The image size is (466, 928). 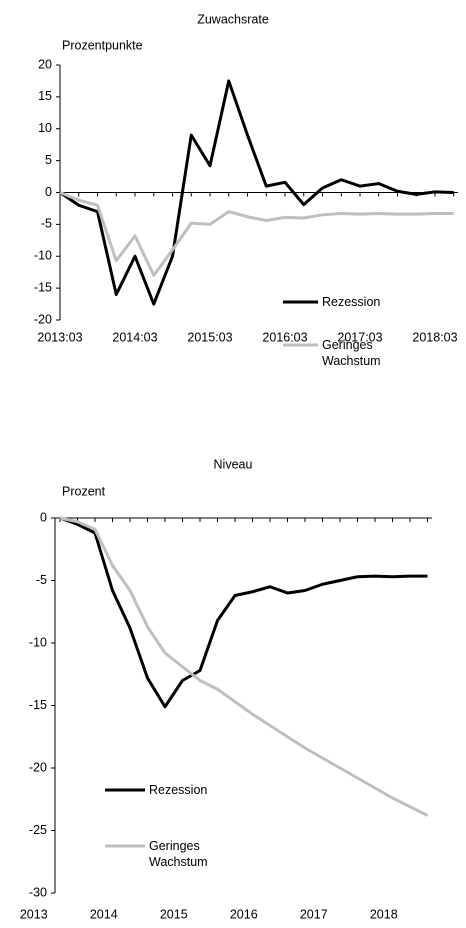 What do you see at coordinates (84, 491) in the screenshot?
I see `y-axis-label: Prozent` at bounding box center [84, 491].